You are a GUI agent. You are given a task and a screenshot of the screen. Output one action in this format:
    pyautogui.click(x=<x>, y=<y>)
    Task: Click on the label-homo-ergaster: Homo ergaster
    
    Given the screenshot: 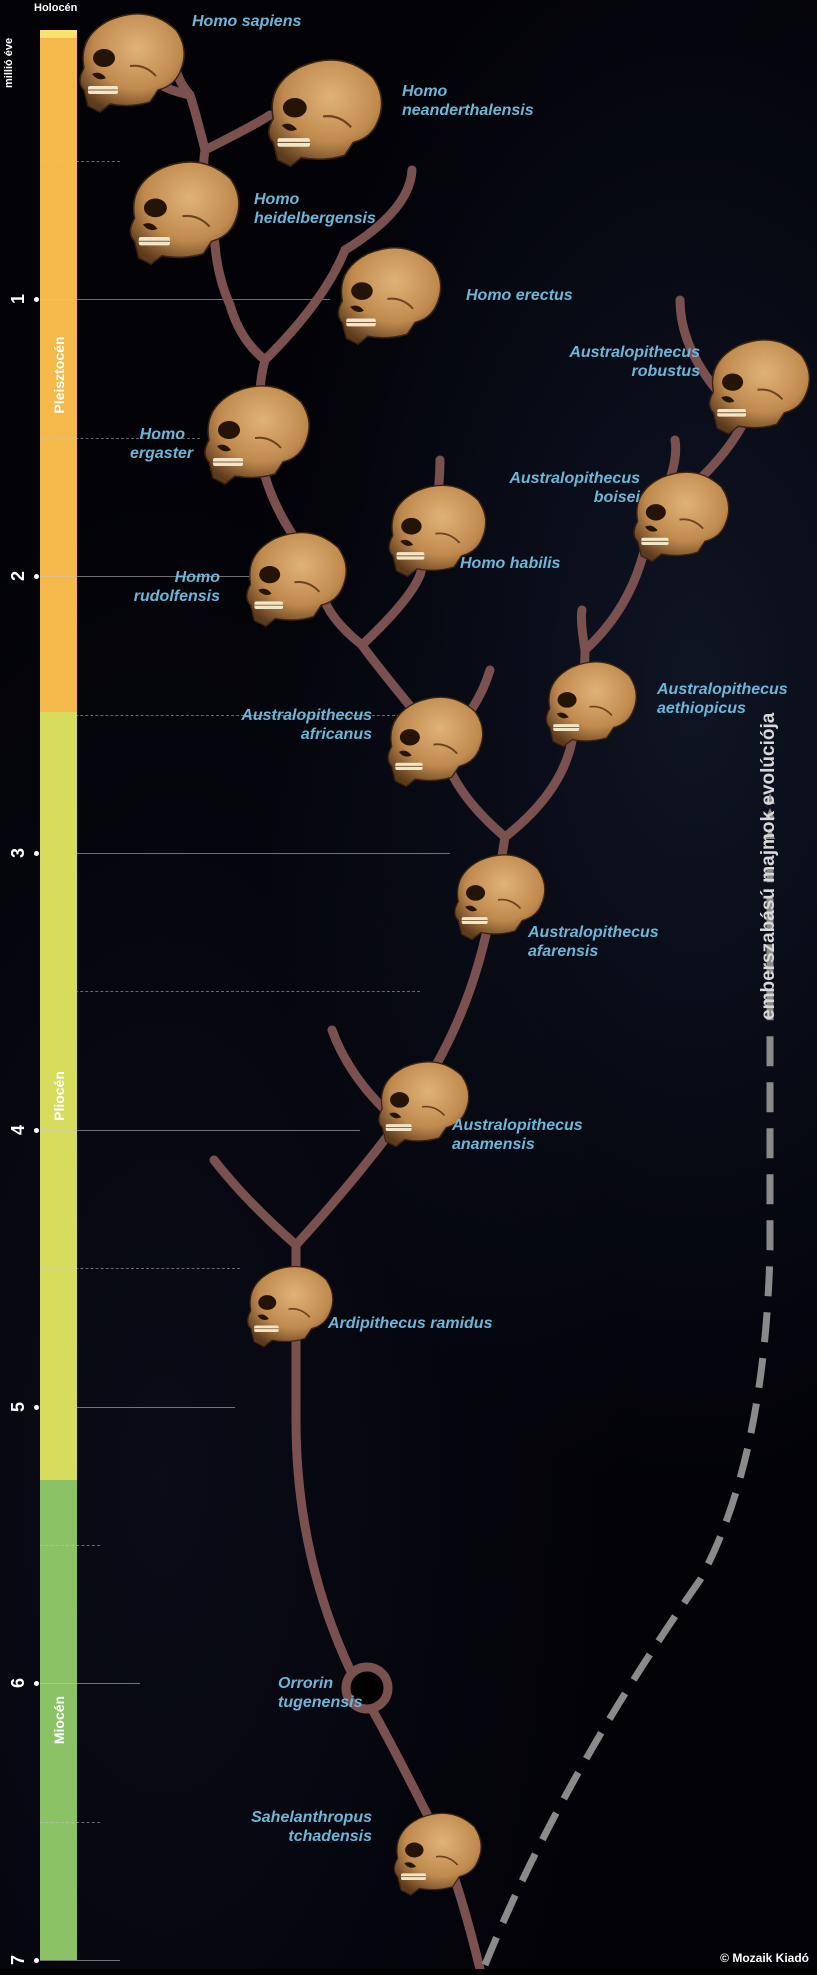 What is the action you would take?
    pyautogui.click(x=162, y=444)
    